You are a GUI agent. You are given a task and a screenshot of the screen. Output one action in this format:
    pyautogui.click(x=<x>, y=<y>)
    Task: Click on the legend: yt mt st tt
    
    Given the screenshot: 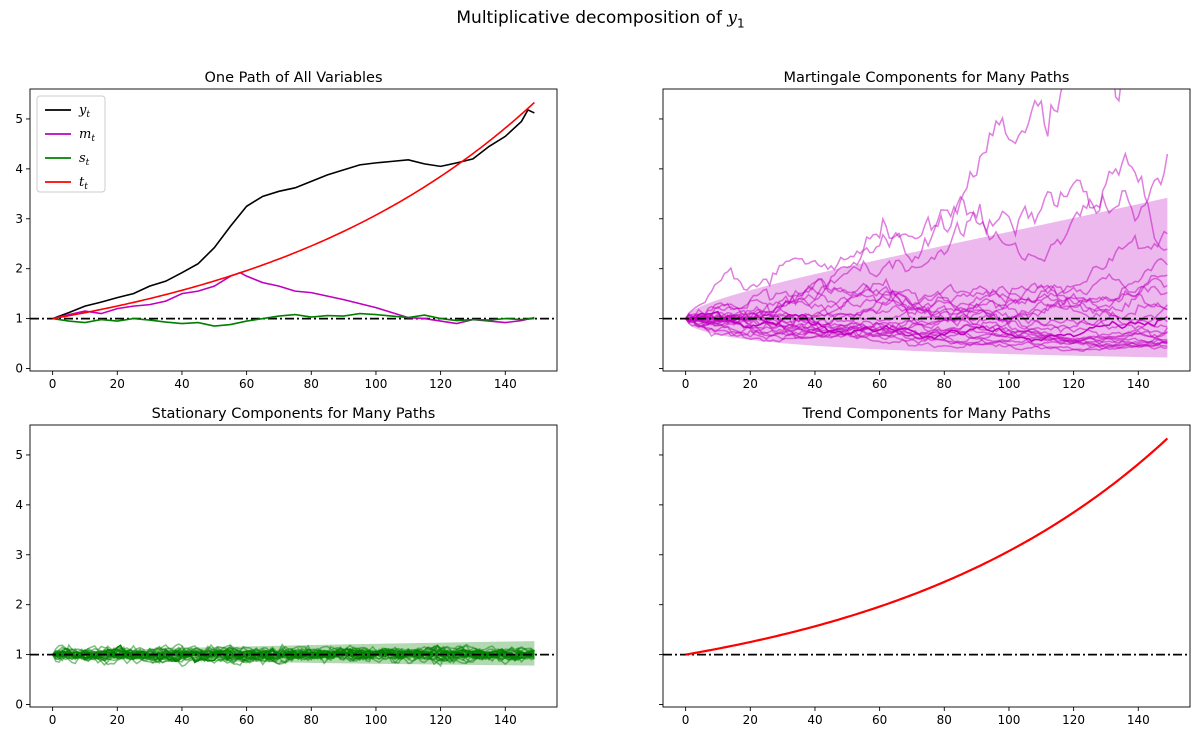 What is the action you would take?
    pyautogui.click(x=71, y=144)
    